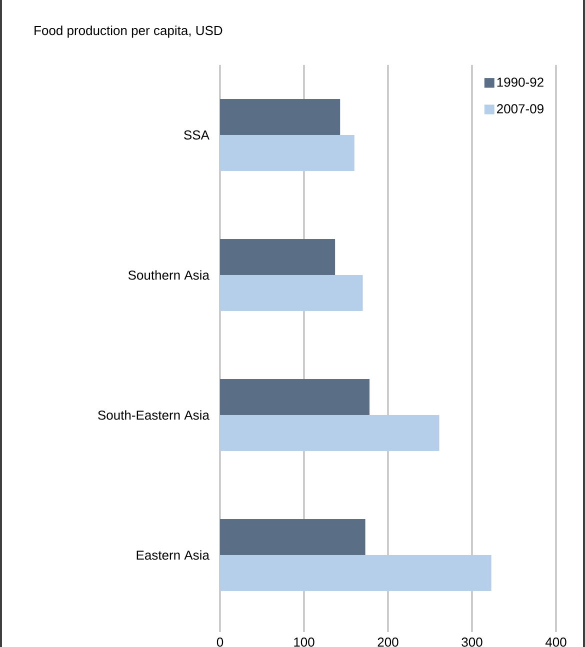 The height and width of the screenshot is (647, 585). Describe the element at coordinates (220, 642) in the screenshot. I see `x-tick-label: 0` at that location.